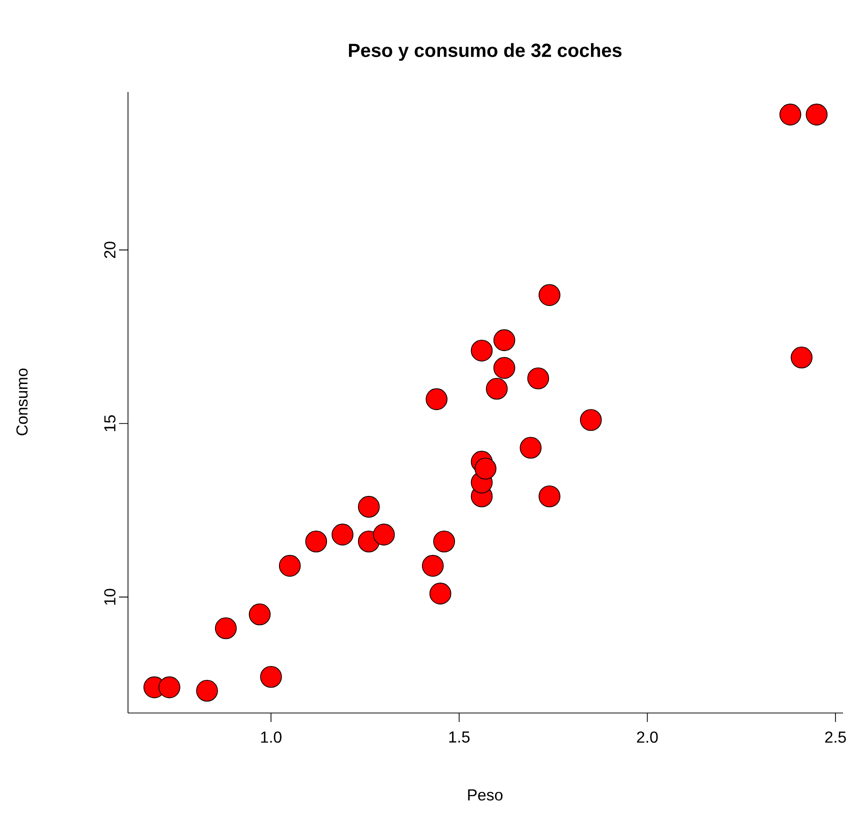 Image resolution: width=853 pixels, height=833 pixels. I want to click on x-tick-label: 2.5, so click(835, 737).